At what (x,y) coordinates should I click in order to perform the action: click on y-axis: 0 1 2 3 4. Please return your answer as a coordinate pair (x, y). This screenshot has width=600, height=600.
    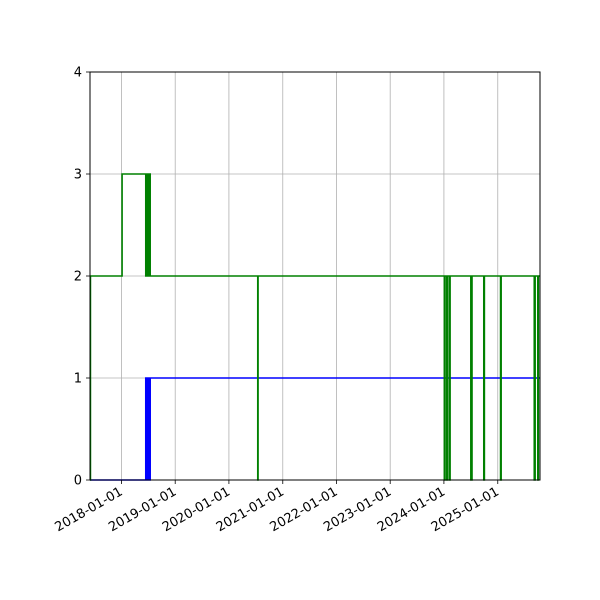
    Looking at the image, I should click on (82, 277).